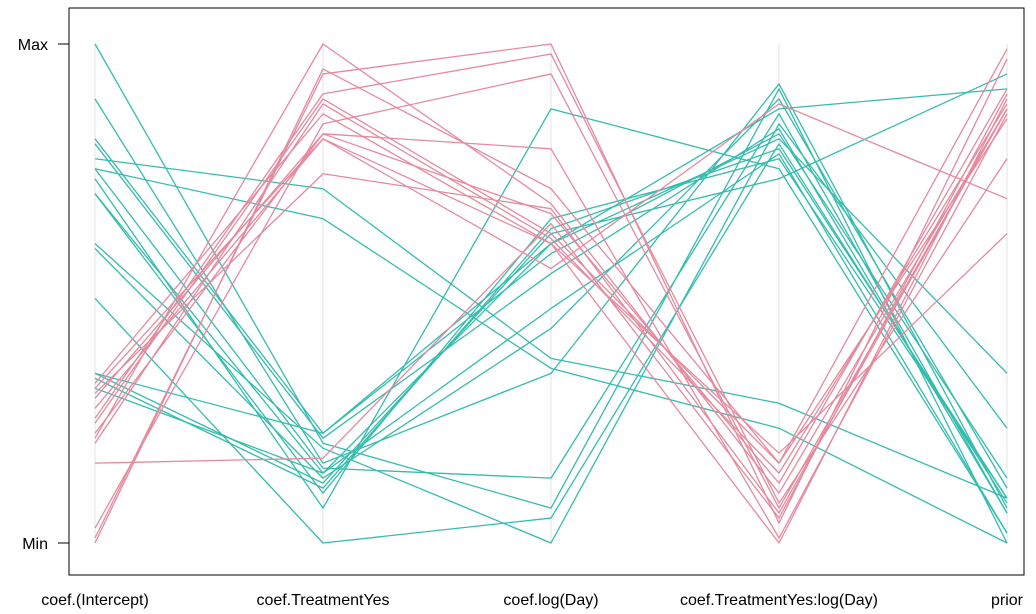  What do you see at coordinates (43, 295) in the screenshot?
I see `y-axis: Max Min` at bounding box center [43, 295].